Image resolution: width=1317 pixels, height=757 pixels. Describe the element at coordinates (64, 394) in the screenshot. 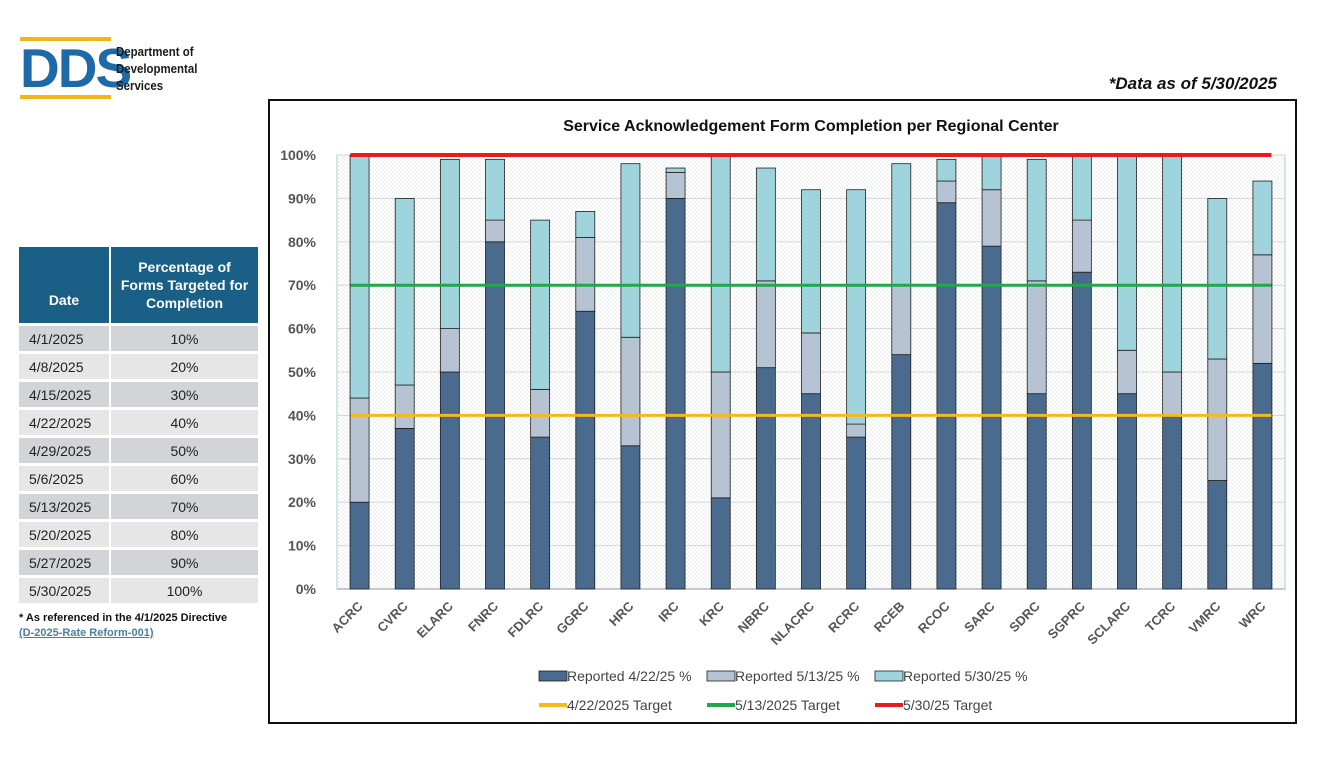

I see `row-date: 4/15/2025` at that location.